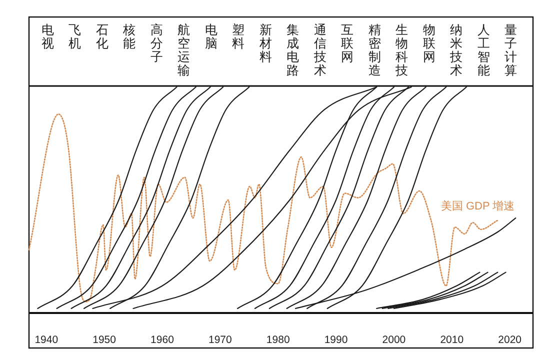 Image resolution: width=556 pixels, height=360 pixels. What do you see at coordinates (48, 36) in the screenshot?
I see `text: 电视` at bounding box center [48, 36].